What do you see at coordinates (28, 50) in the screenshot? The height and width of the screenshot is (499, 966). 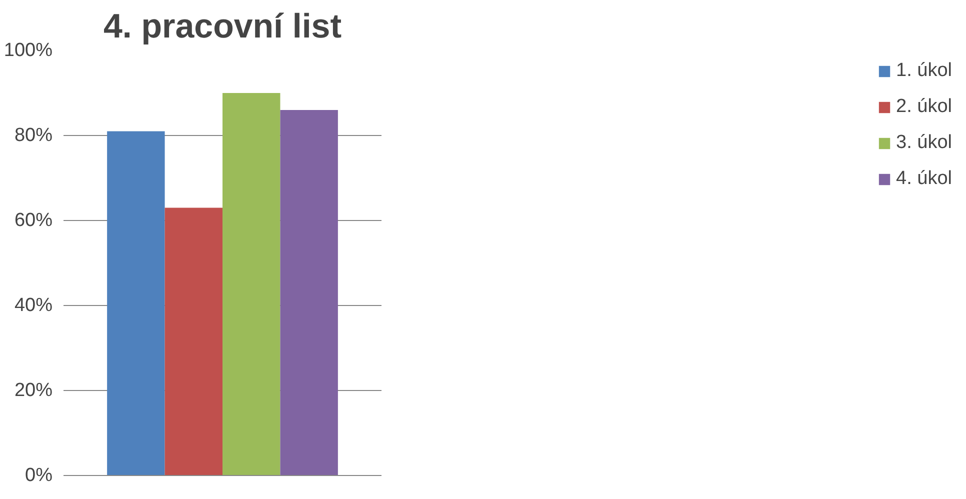 I see `y-tick-label: 100%` at bounding box center [28, 50].